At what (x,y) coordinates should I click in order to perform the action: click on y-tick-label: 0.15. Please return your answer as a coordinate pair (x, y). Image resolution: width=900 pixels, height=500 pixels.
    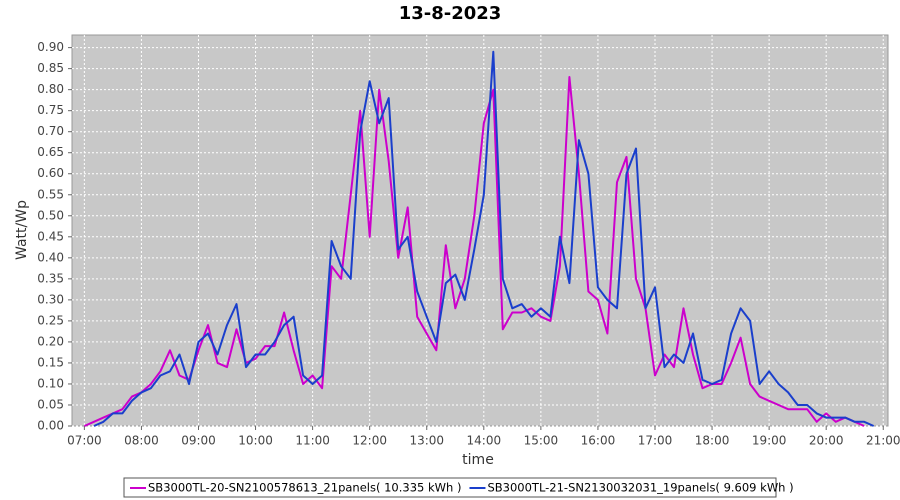
    Looking at the image, I should click on (50, 362).